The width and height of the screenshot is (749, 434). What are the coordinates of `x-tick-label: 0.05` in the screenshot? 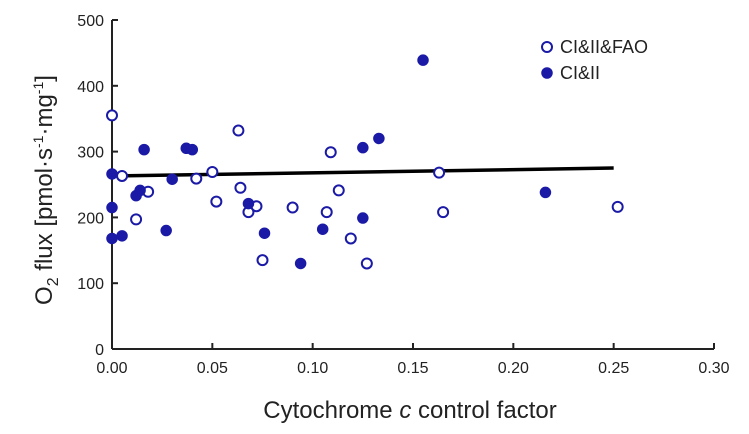 It's located at (212, 368).